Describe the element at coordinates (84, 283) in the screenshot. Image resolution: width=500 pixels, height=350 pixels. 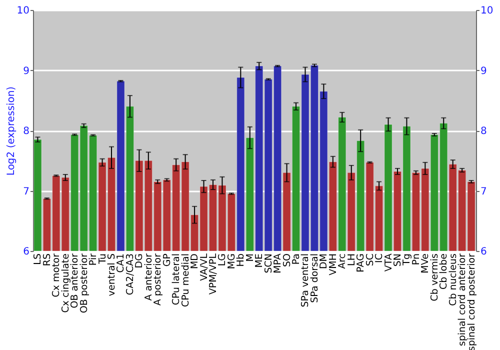
I see `x-tick-label: OB posterior` at that location.